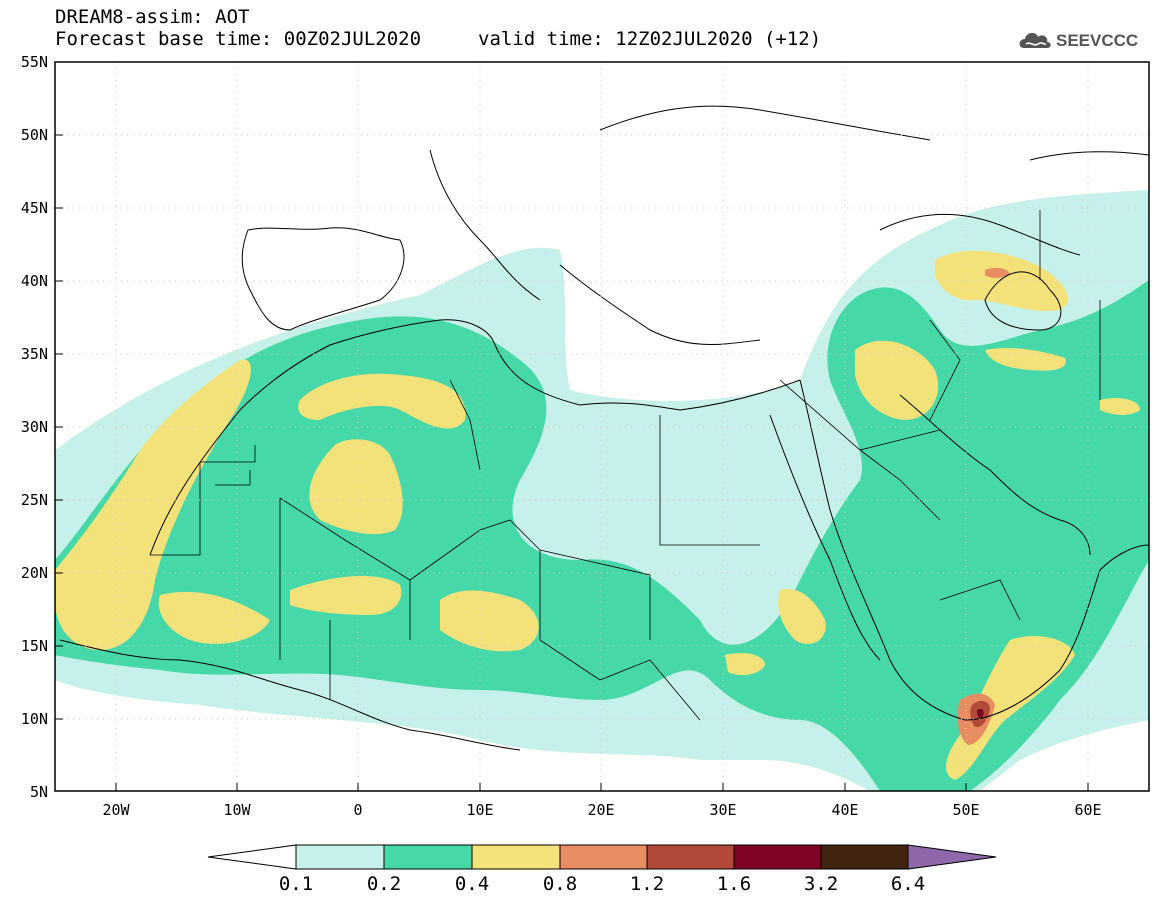  I want to click on colorbar-label: 1.6, so click(734, 884).